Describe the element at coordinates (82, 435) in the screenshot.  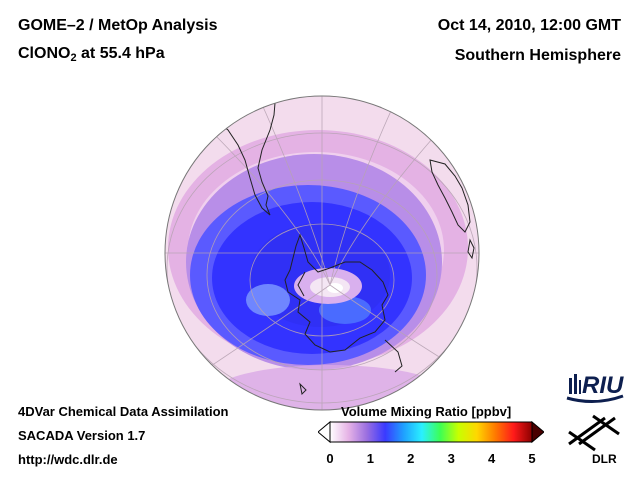
I see `footer-line-2: SACADA Version 1.7` at that location.